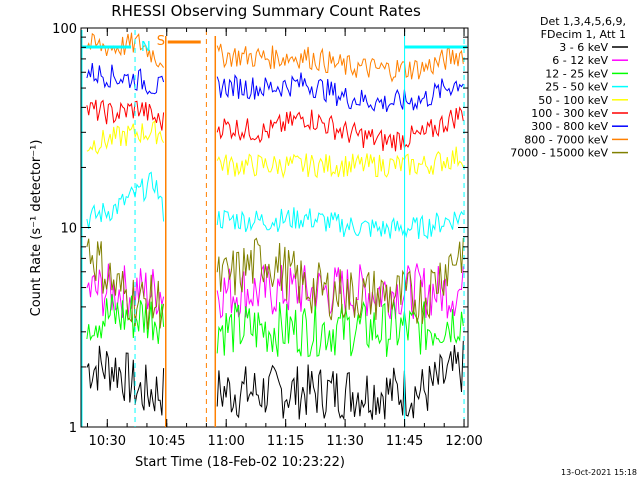  I want to click on legend-header-line-1: Det 1,3,4,5,6,9,, so click(583, 21).